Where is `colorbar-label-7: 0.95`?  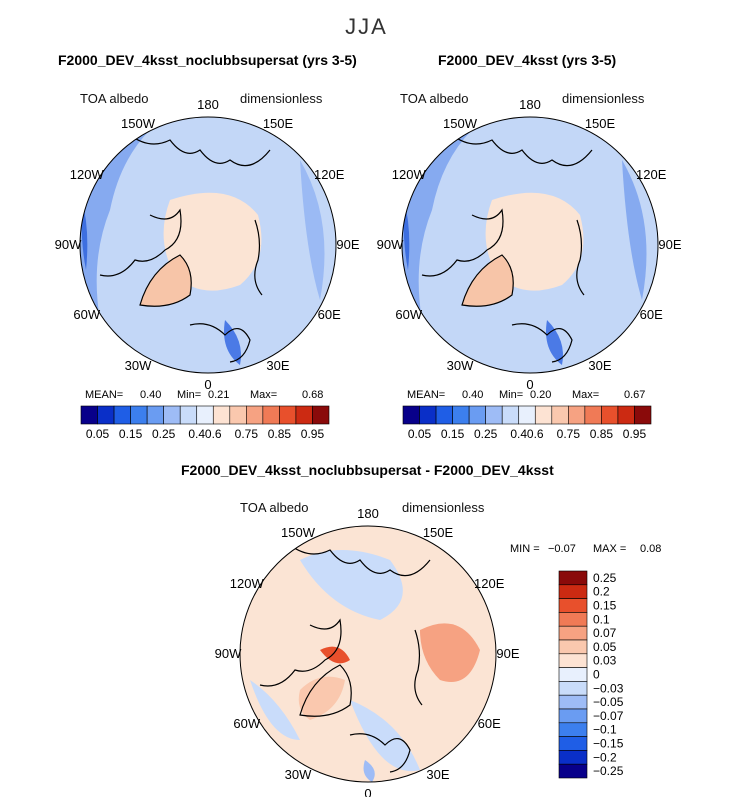 colorbar-label-7: 0.95 is located at coordinates (313, 434).